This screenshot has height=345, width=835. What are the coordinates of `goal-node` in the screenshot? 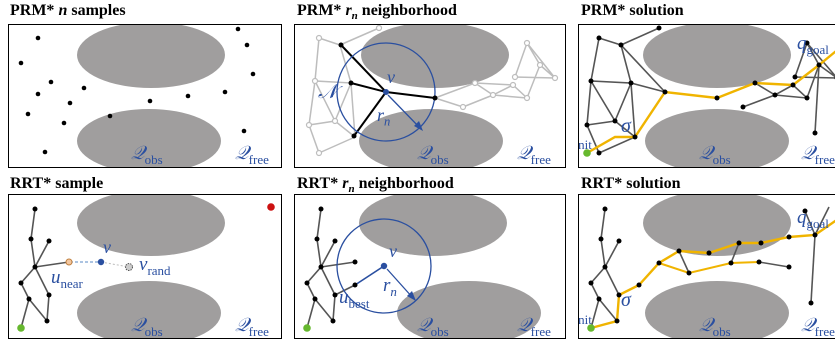 It's located at (271, 207).